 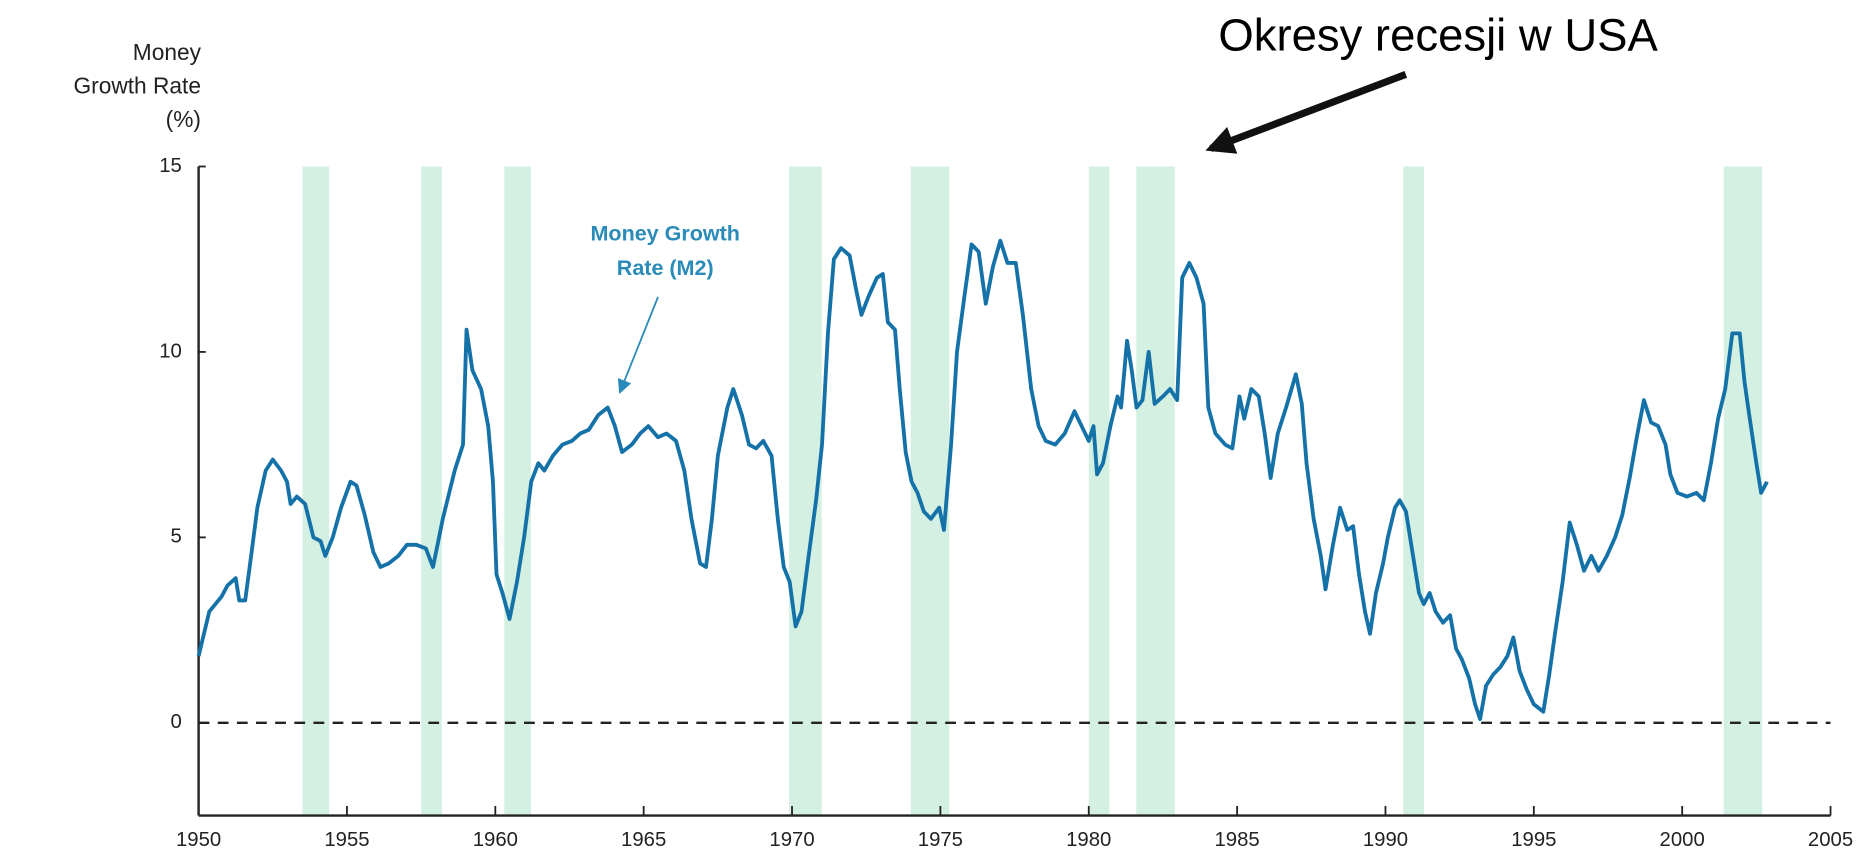 What do you see at coordinates (198, 840) in the screenshot?
I see `x-tick-label: 1950` at bounding box center [198, 840].